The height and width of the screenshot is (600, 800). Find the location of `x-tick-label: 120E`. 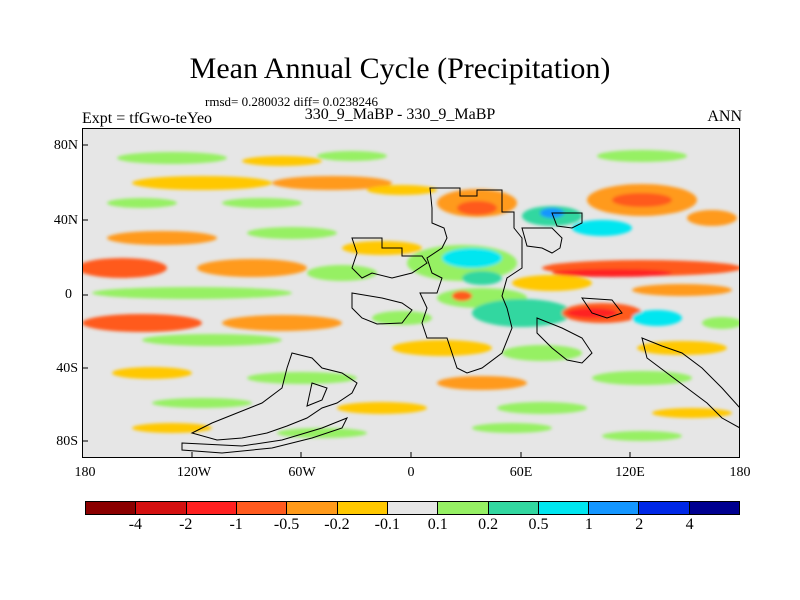

x-tick-label: 120E is located at coordinates (630, 472).